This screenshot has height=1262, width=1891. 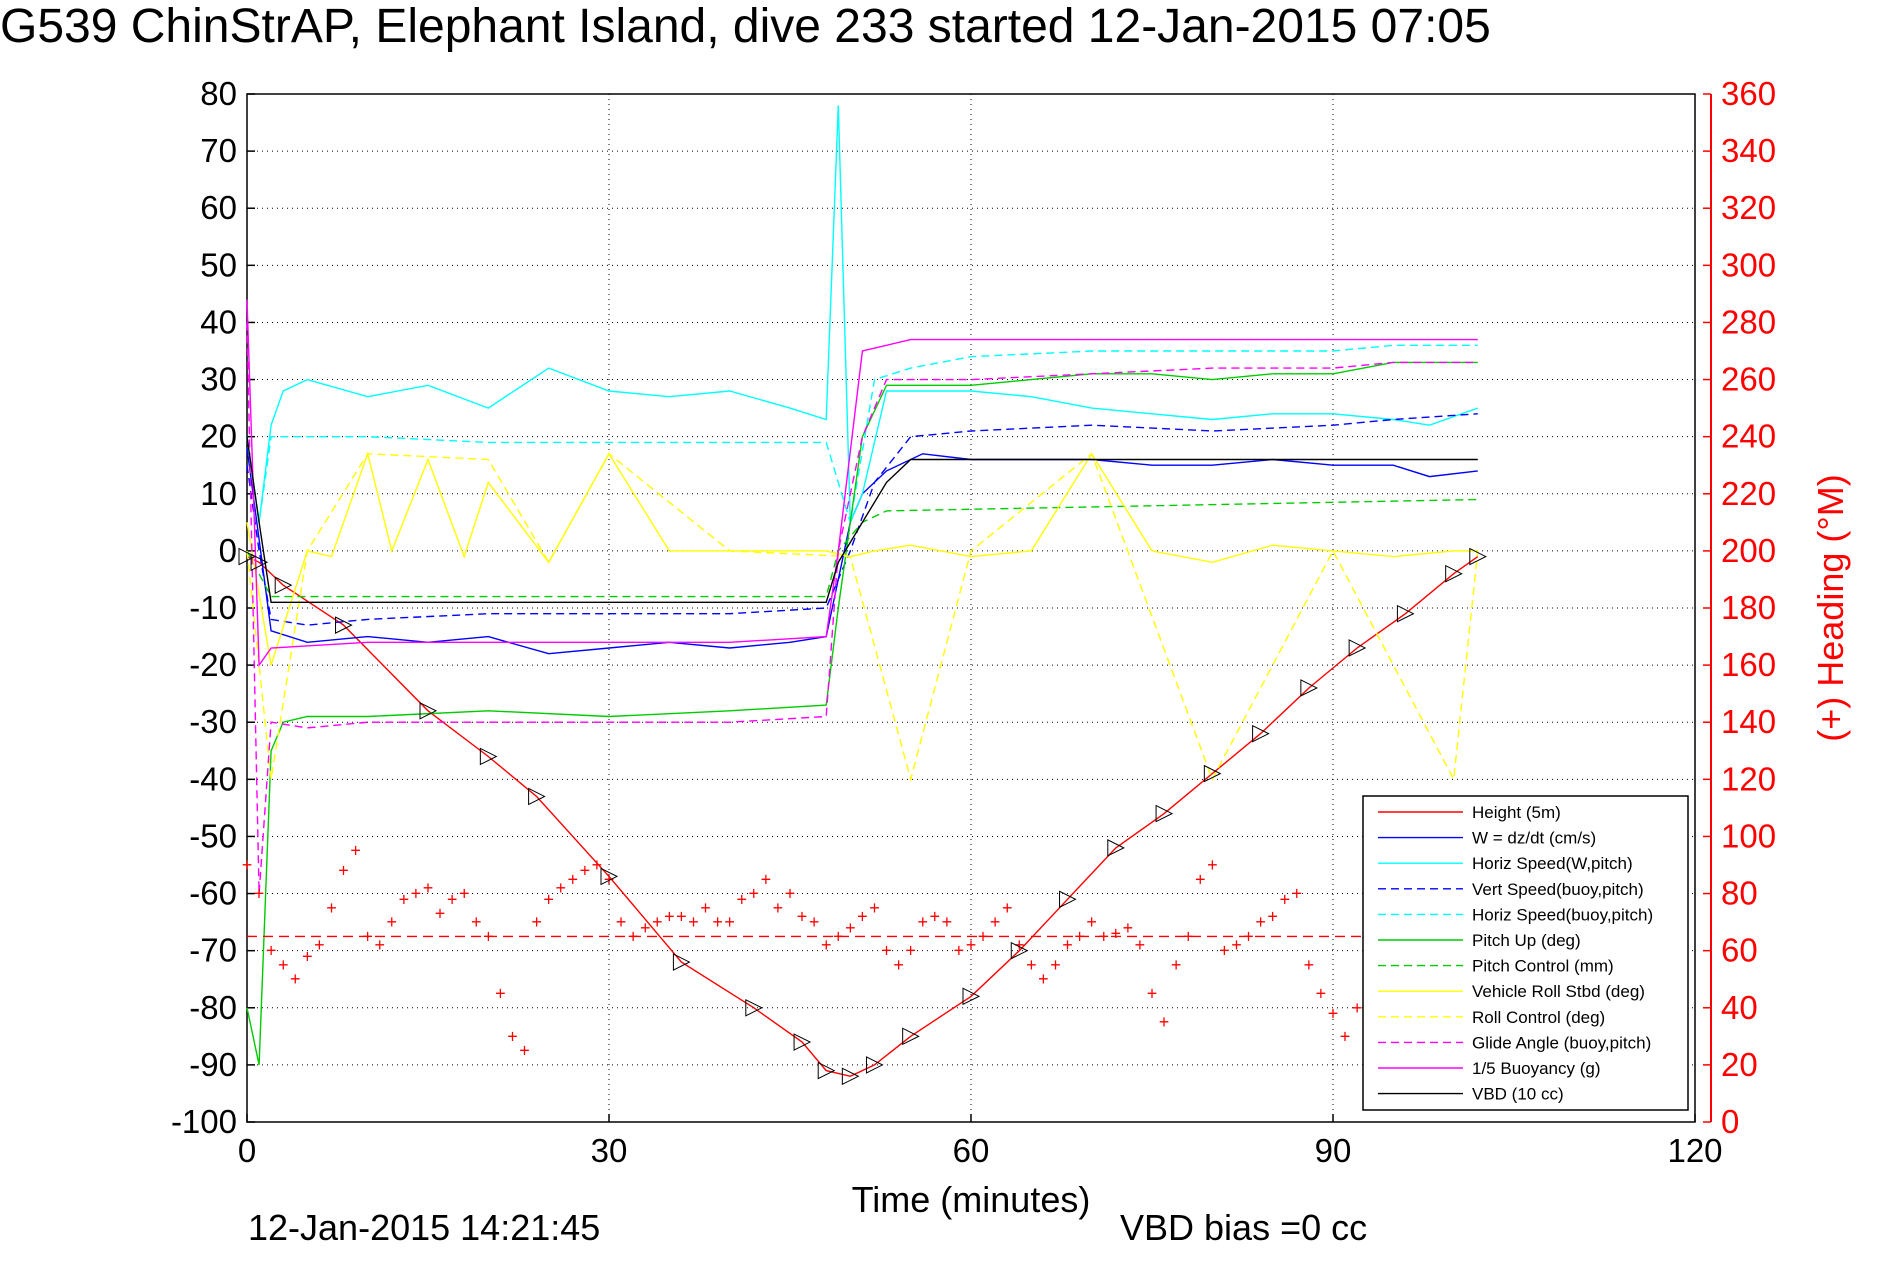 What do you see at coordinates (213, 835) in the screenshot?
I see `y-tick-label: -50` at bounding box center [213, 835].